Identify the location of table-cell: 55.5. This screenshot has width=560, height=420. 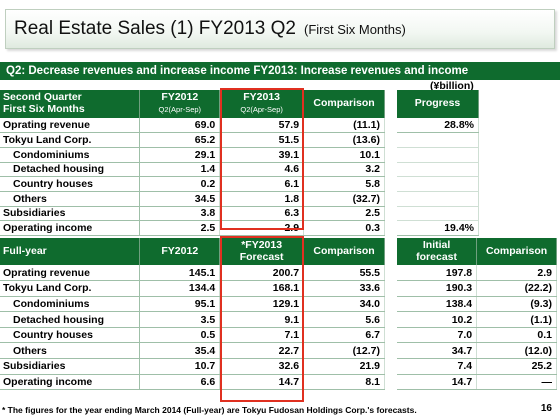
(344, 273).